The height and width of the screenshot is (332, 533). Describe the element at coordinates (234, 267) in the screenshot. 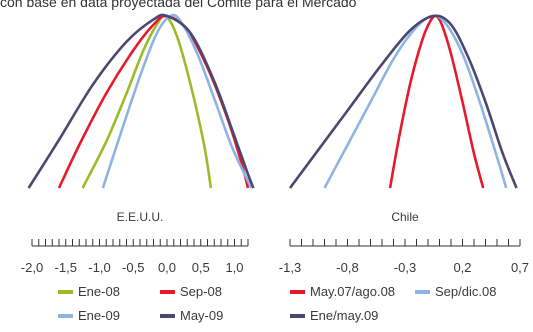

I see `x-tick-label: 1,0` at that location.